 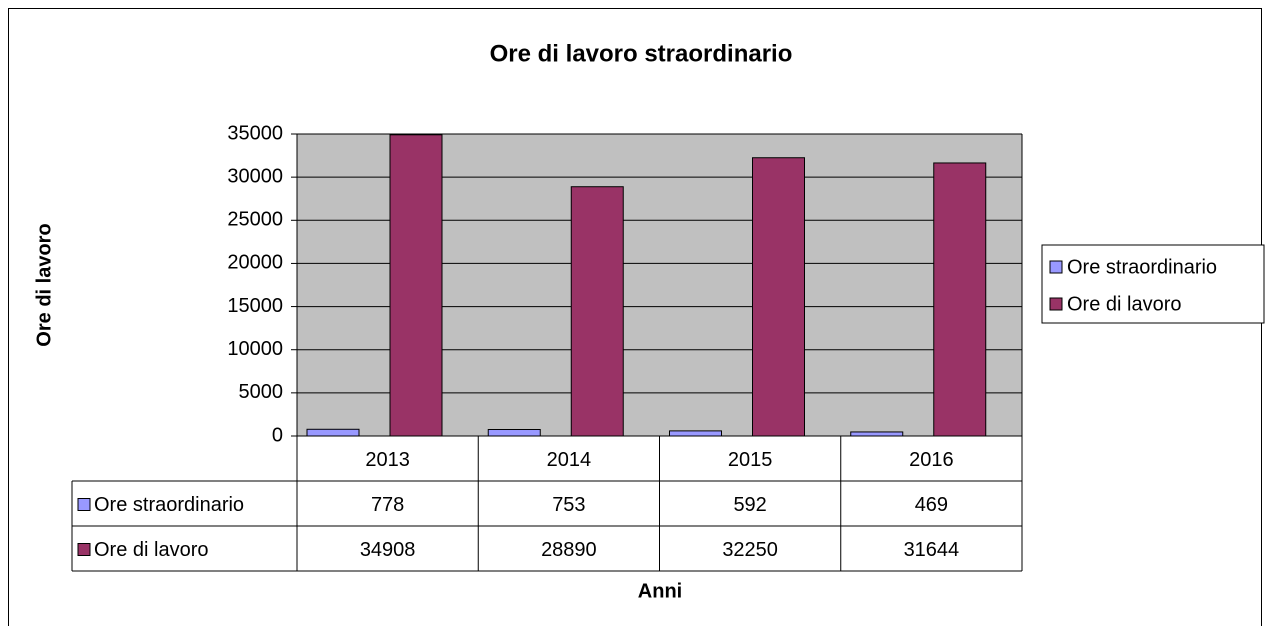 What do you see at coordinates (750, 550) in the screenshot?
I see `table-value: 32250` at bounding box center [750, 550].